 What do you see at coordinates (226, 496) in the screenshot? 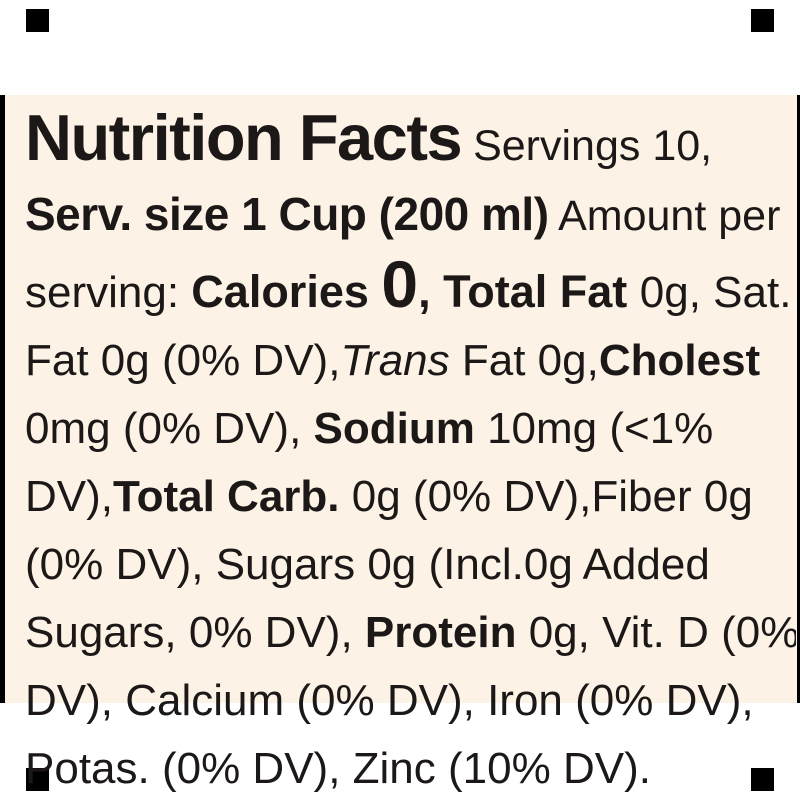
I see `label-line-6-run-2: Total Carb.` at bounding box center [226, 496].